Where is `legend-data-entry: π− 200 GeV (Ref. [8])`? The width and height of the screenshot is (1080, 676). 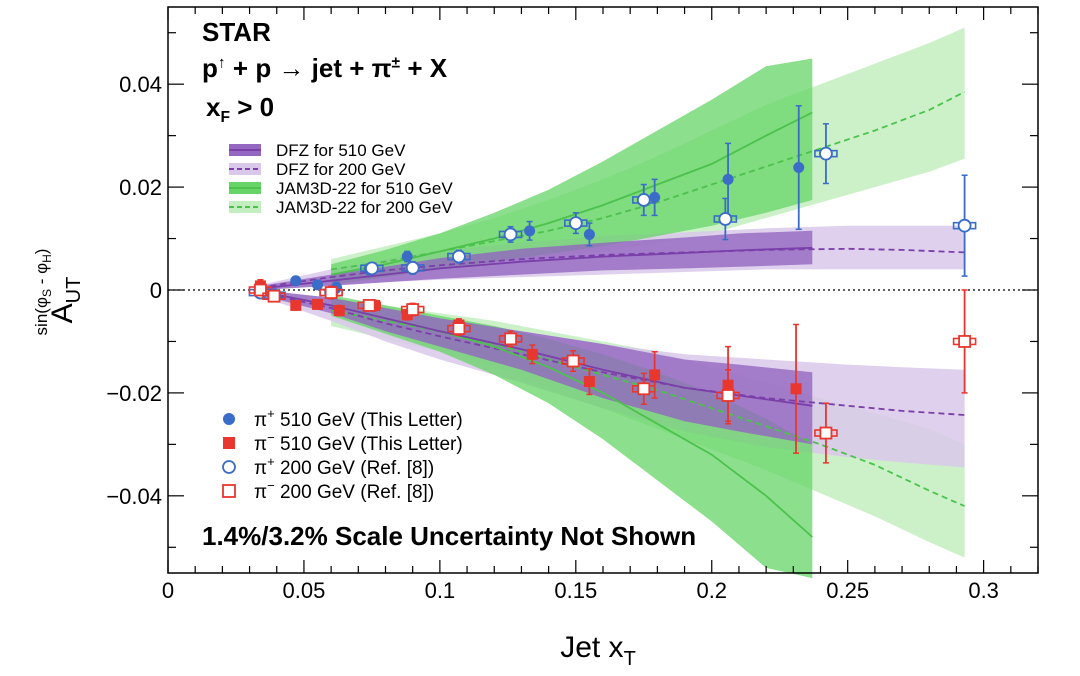
legend-data-entry: π− 200 GeV (Ref. [8]) is located at coordinates (328, 490).